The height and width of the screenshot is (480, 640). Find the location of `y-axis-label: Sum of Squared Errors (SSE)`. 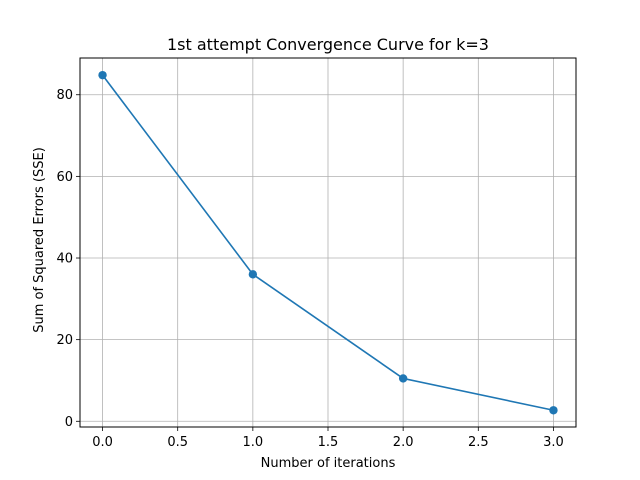

y-axis-label: Sum of Squared Errors (SSE) is located at coordinates (39, 240).